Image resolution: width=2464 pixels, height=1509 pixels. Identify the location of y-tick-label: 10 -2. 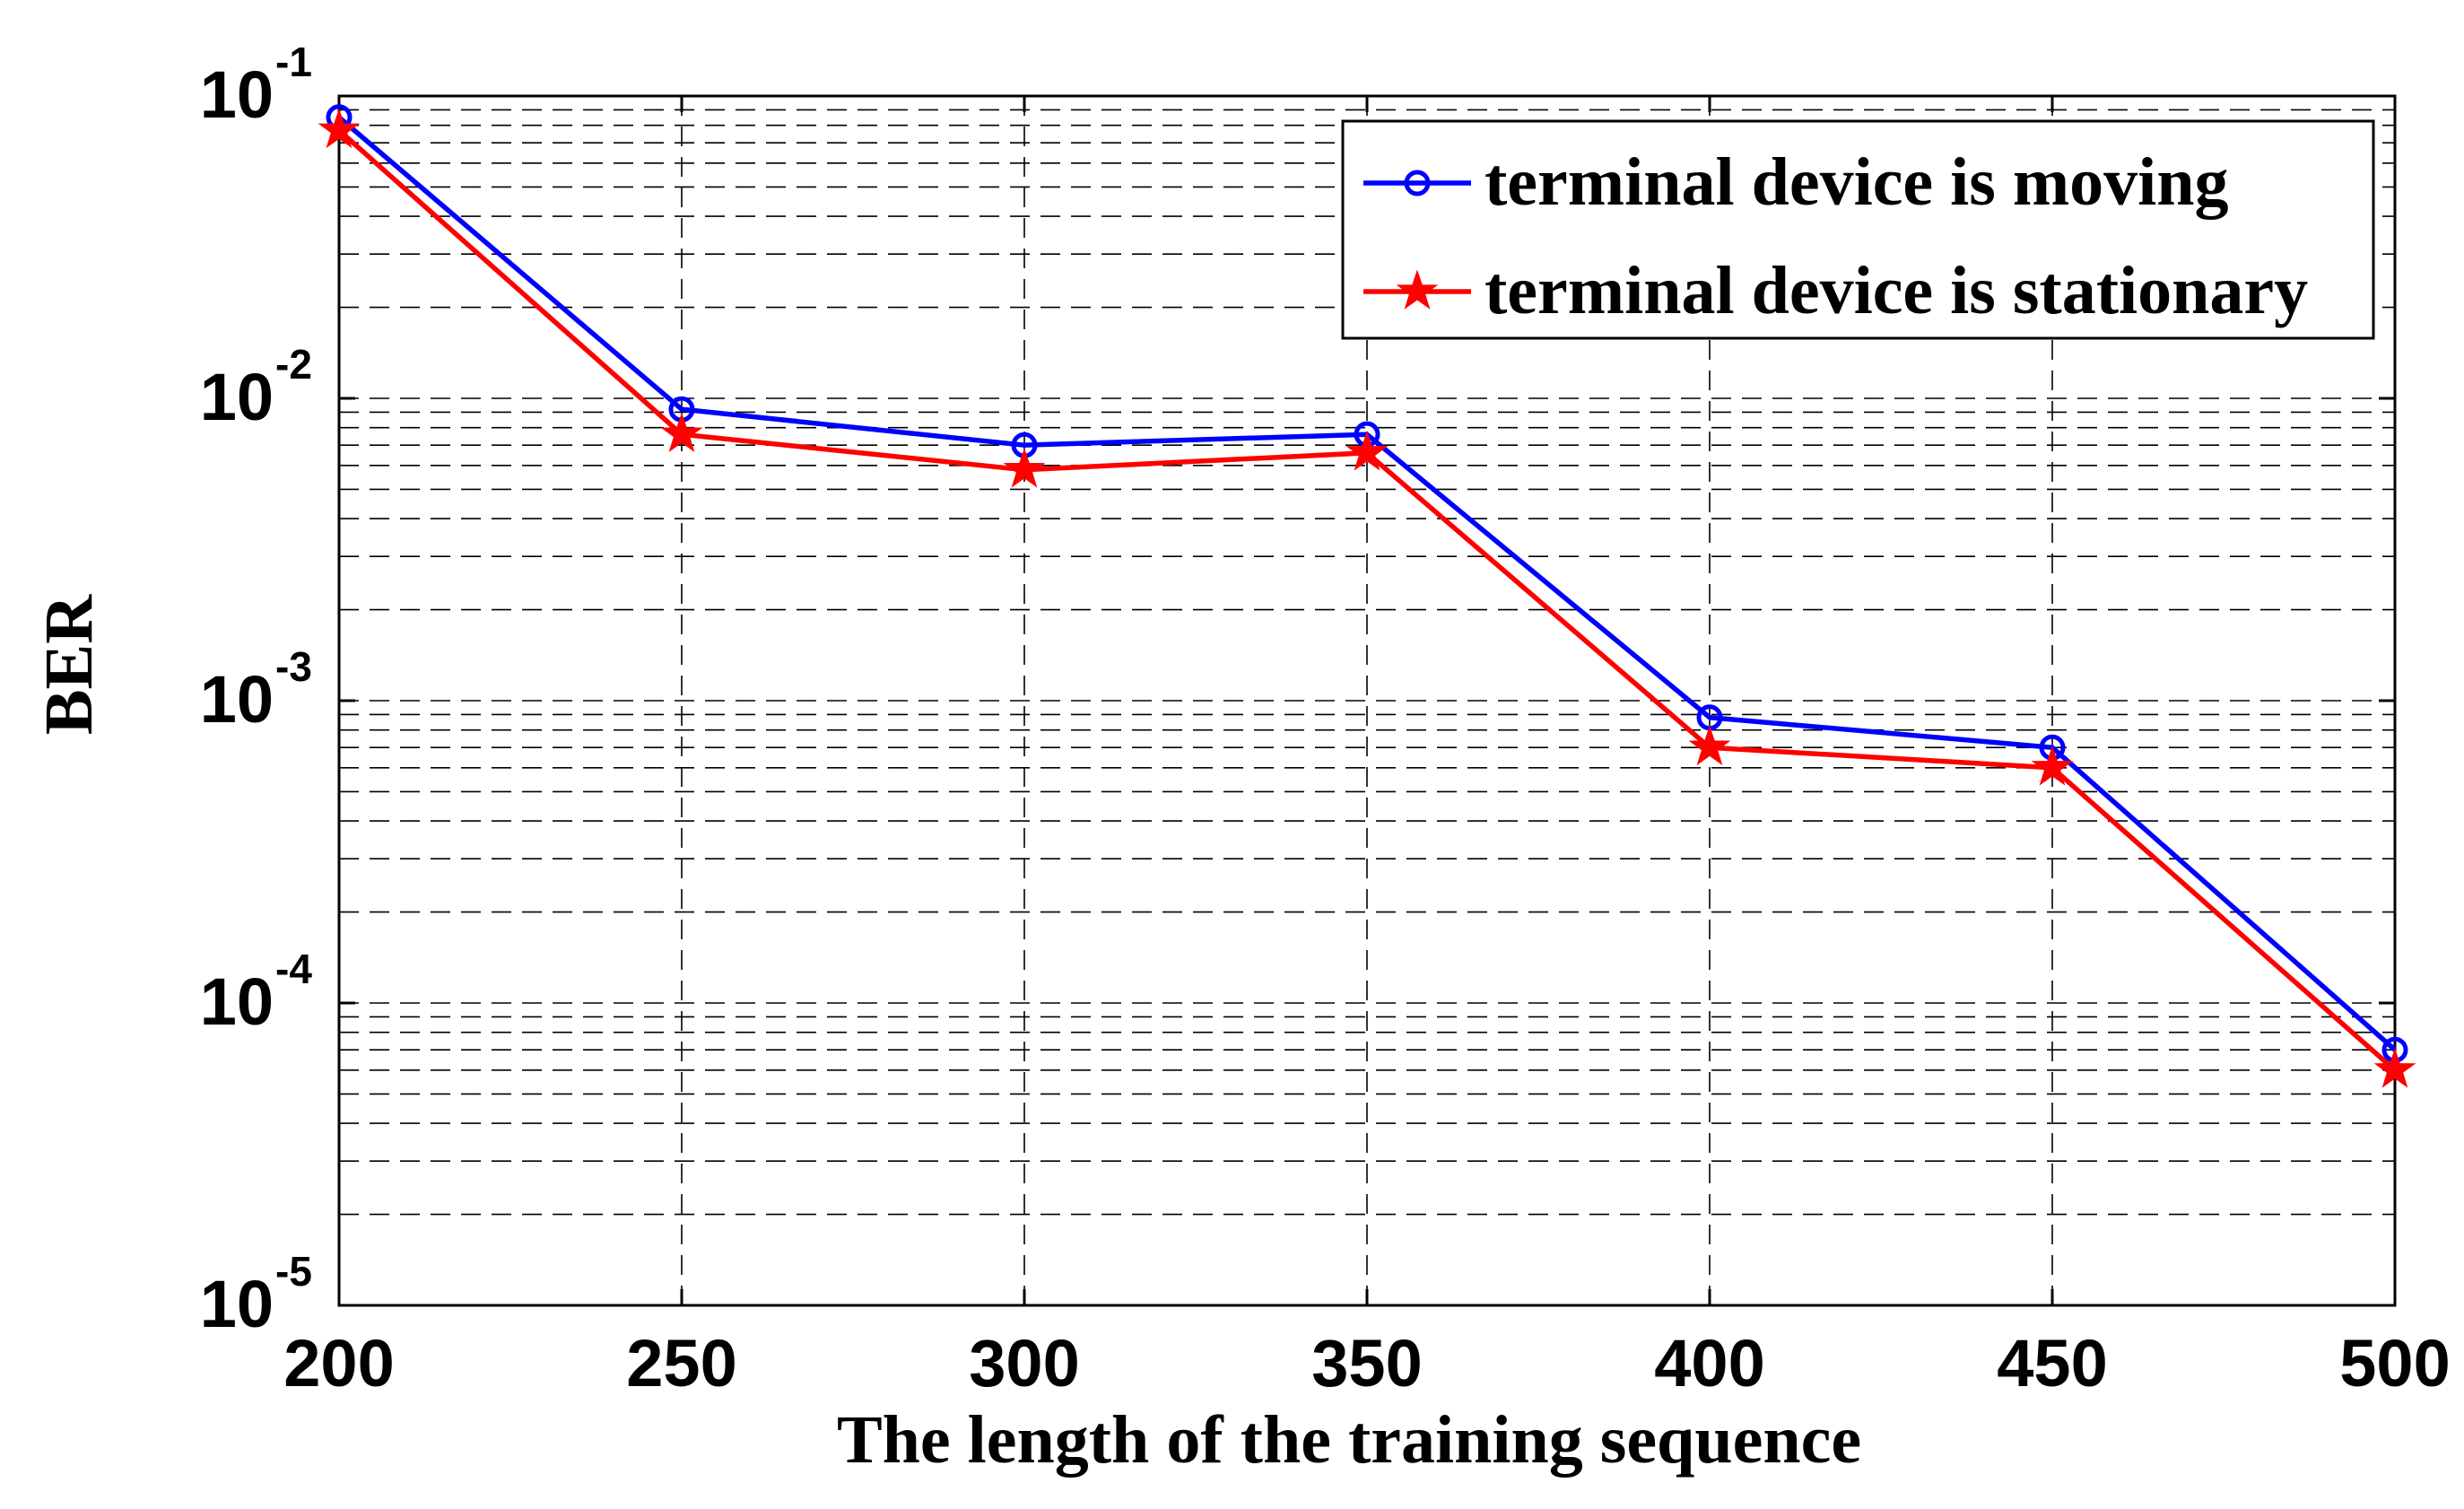
(256, 387).